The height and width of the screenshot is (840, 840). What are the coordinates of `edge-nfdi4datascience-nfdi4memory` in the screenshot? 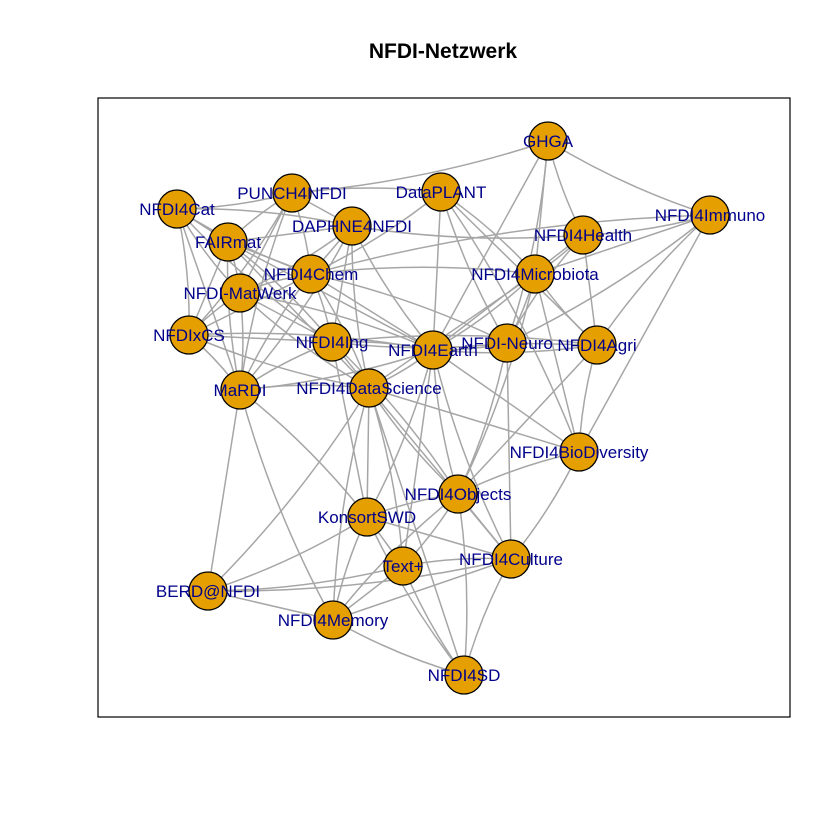 It's located at (351, 504).